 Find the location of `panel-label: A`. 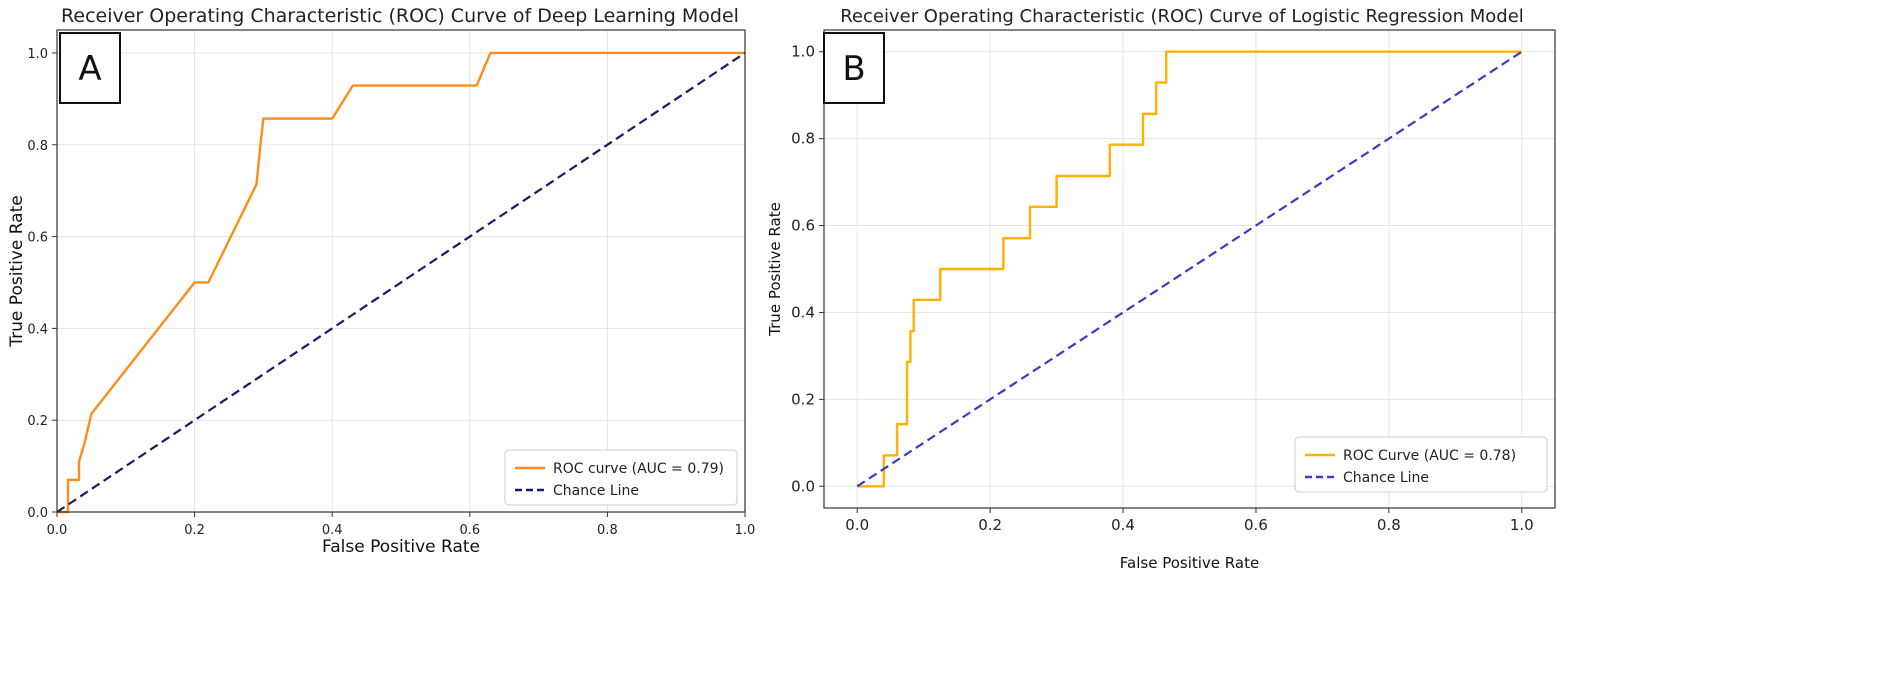

panel-label: A is located at coordinates (89, 69).